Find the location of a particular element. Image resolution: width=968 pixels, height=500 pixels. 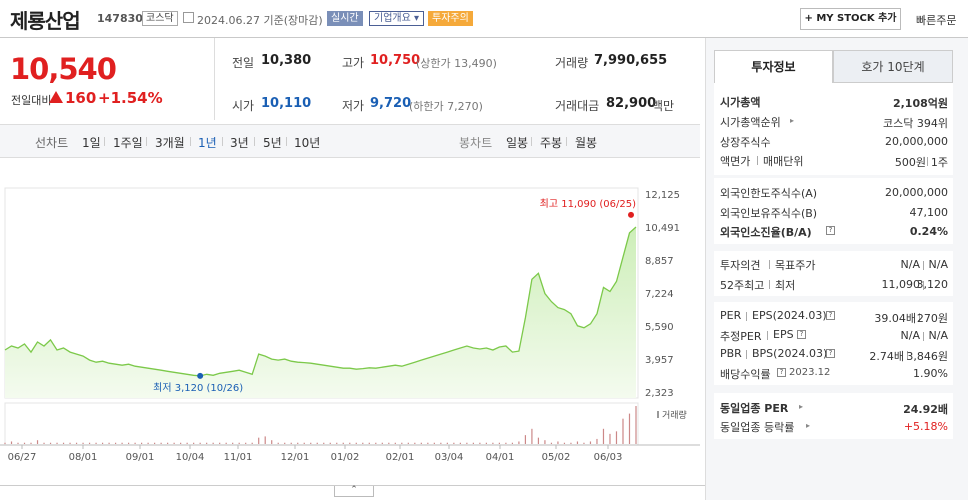

mcap-rank-label: 시가총액순위 is located at coordinates (750, 122).